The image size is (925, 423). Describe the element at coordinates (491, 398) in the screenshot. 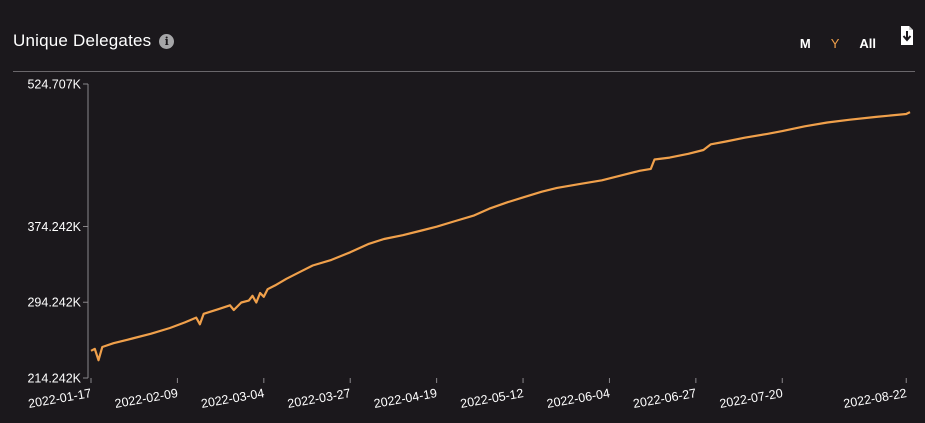

I see `x-tick-label: 2022-05-12` at that location.